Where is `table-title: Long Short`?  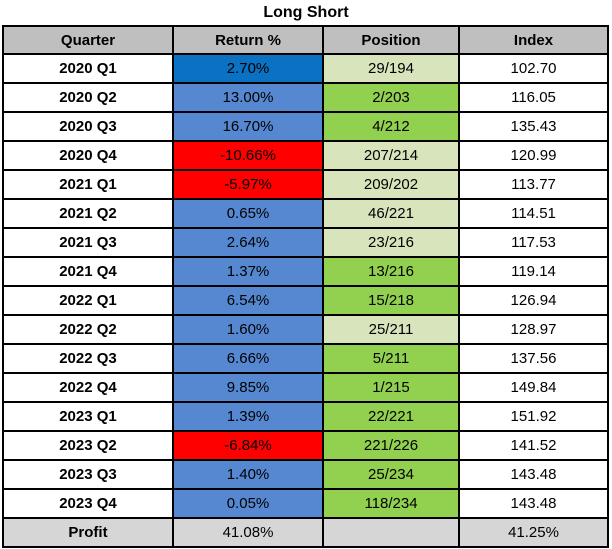 table-title: Long Short is located at coordinates (306, 12).